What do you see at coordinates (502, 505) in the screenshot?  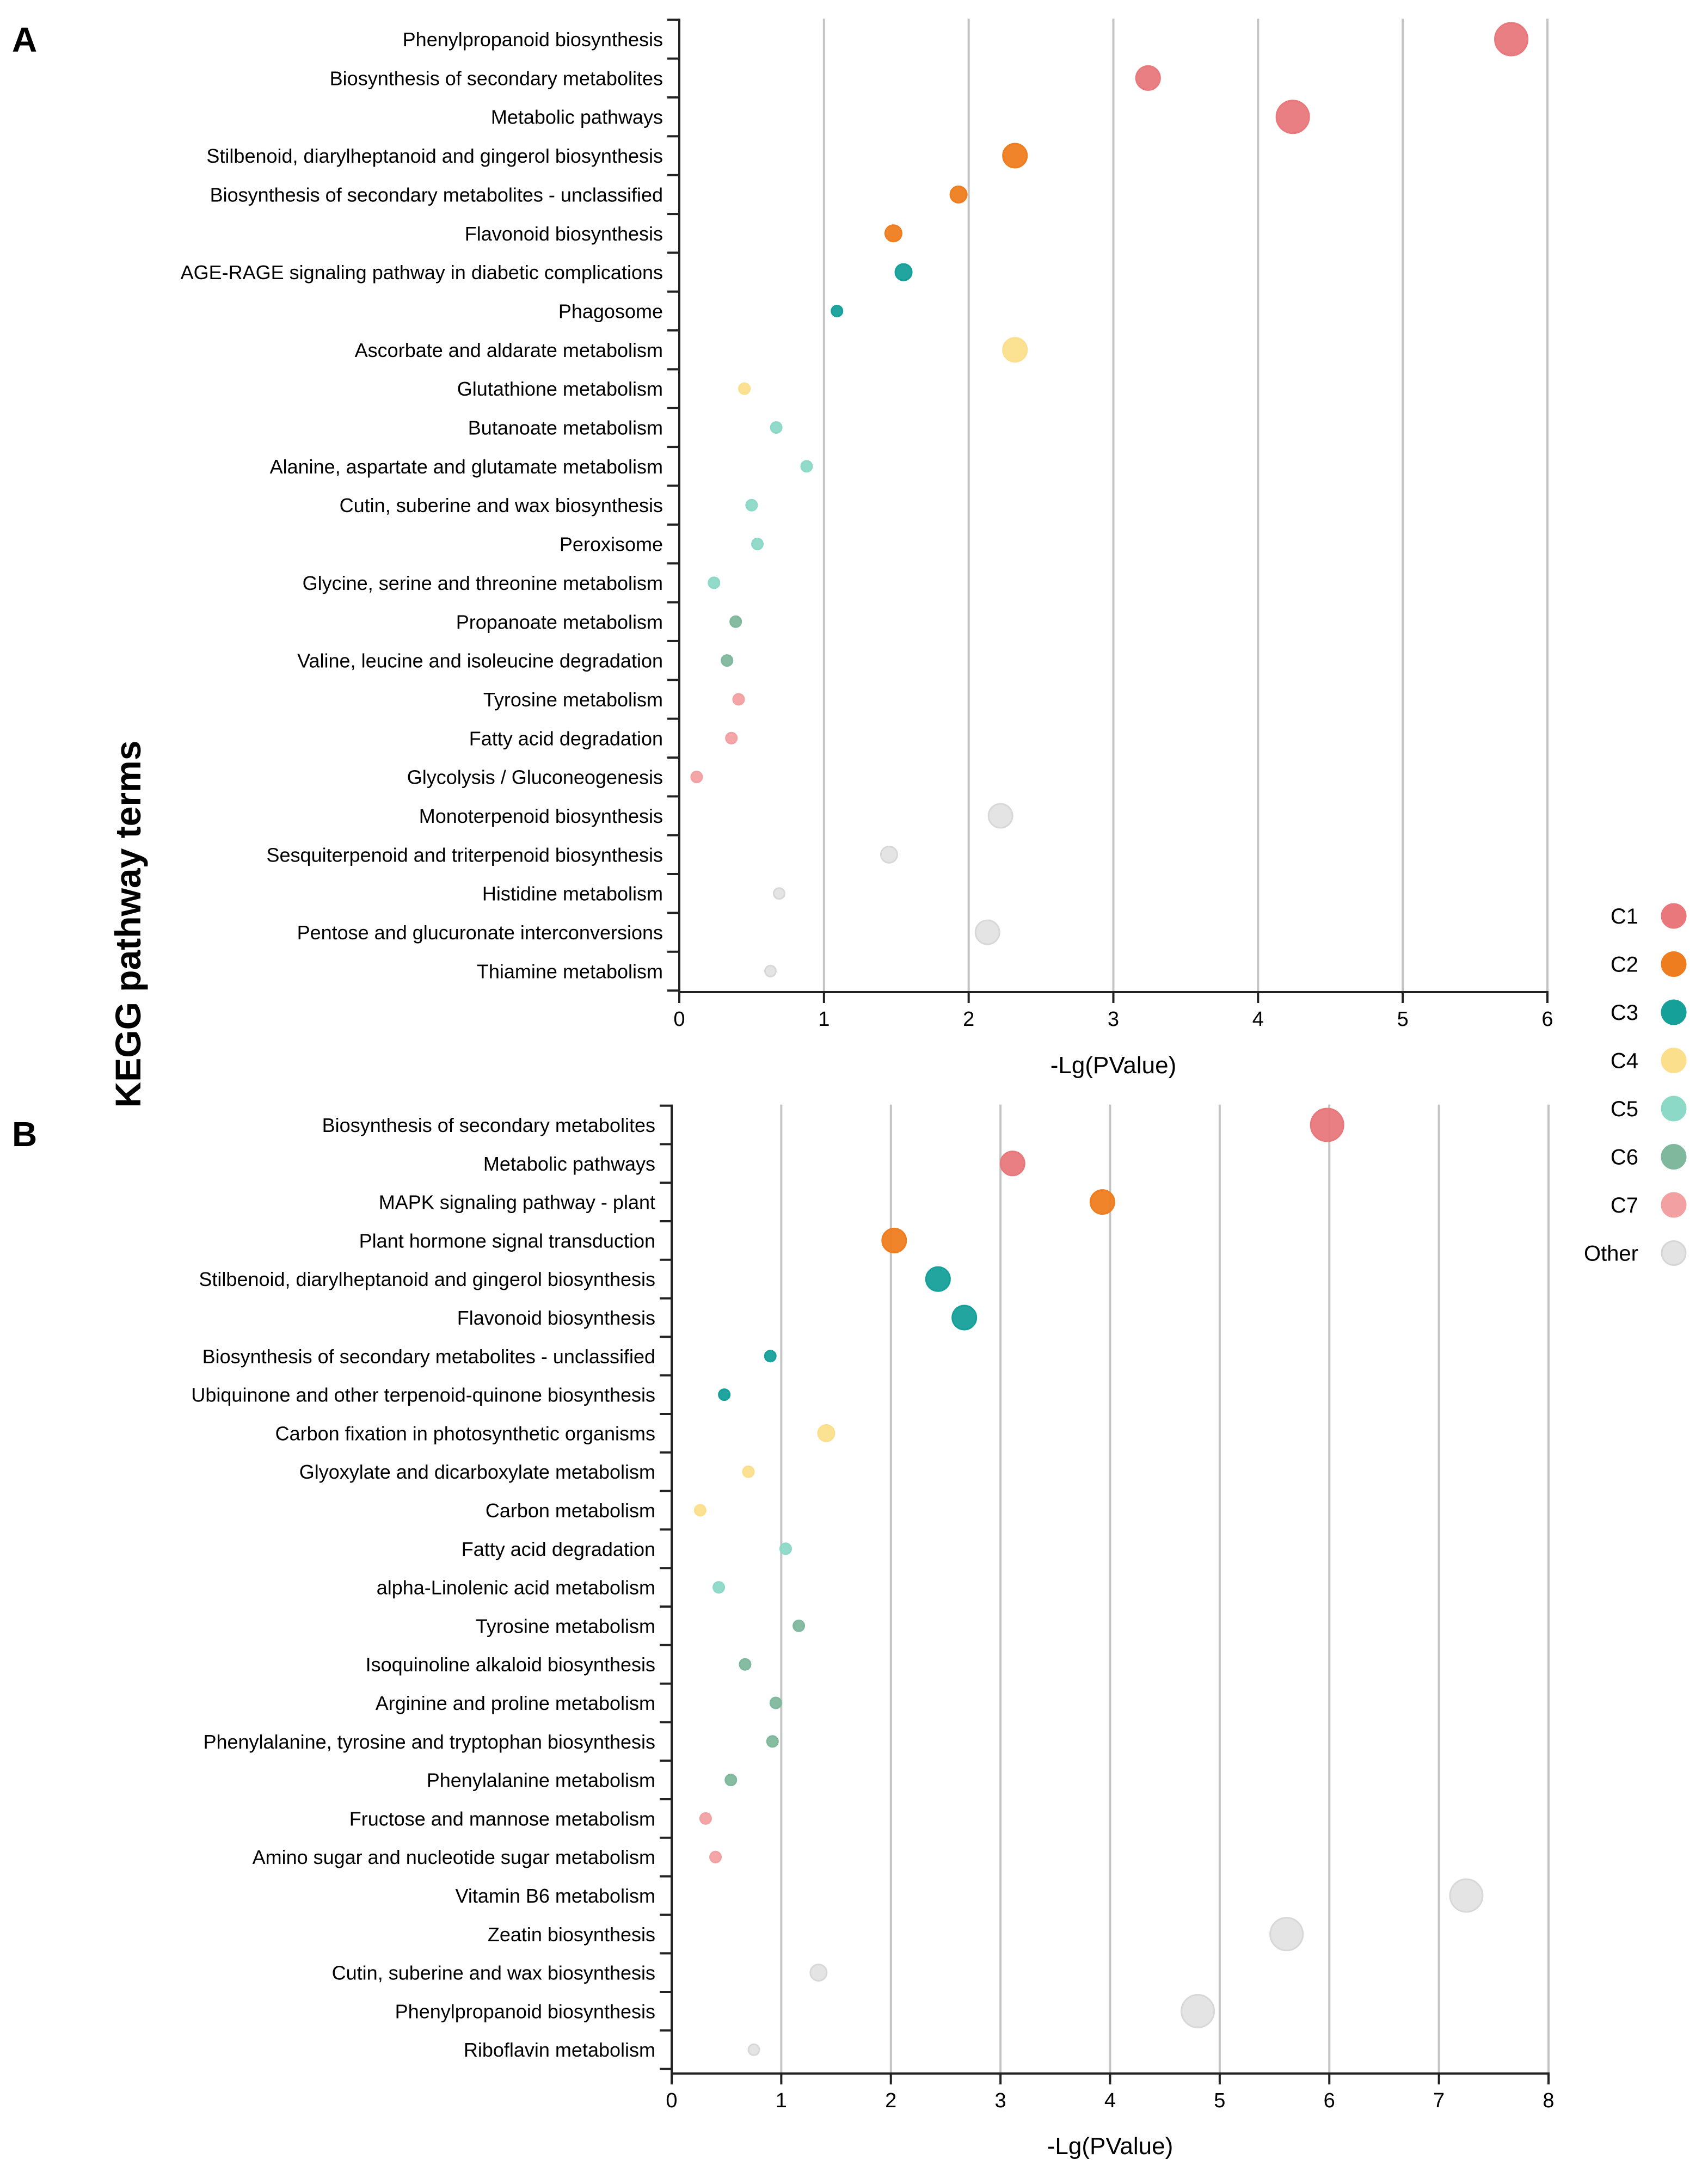 I see `term-label: Cutin, suberine and wax biosynthesis` at bounding box center [502, 505].